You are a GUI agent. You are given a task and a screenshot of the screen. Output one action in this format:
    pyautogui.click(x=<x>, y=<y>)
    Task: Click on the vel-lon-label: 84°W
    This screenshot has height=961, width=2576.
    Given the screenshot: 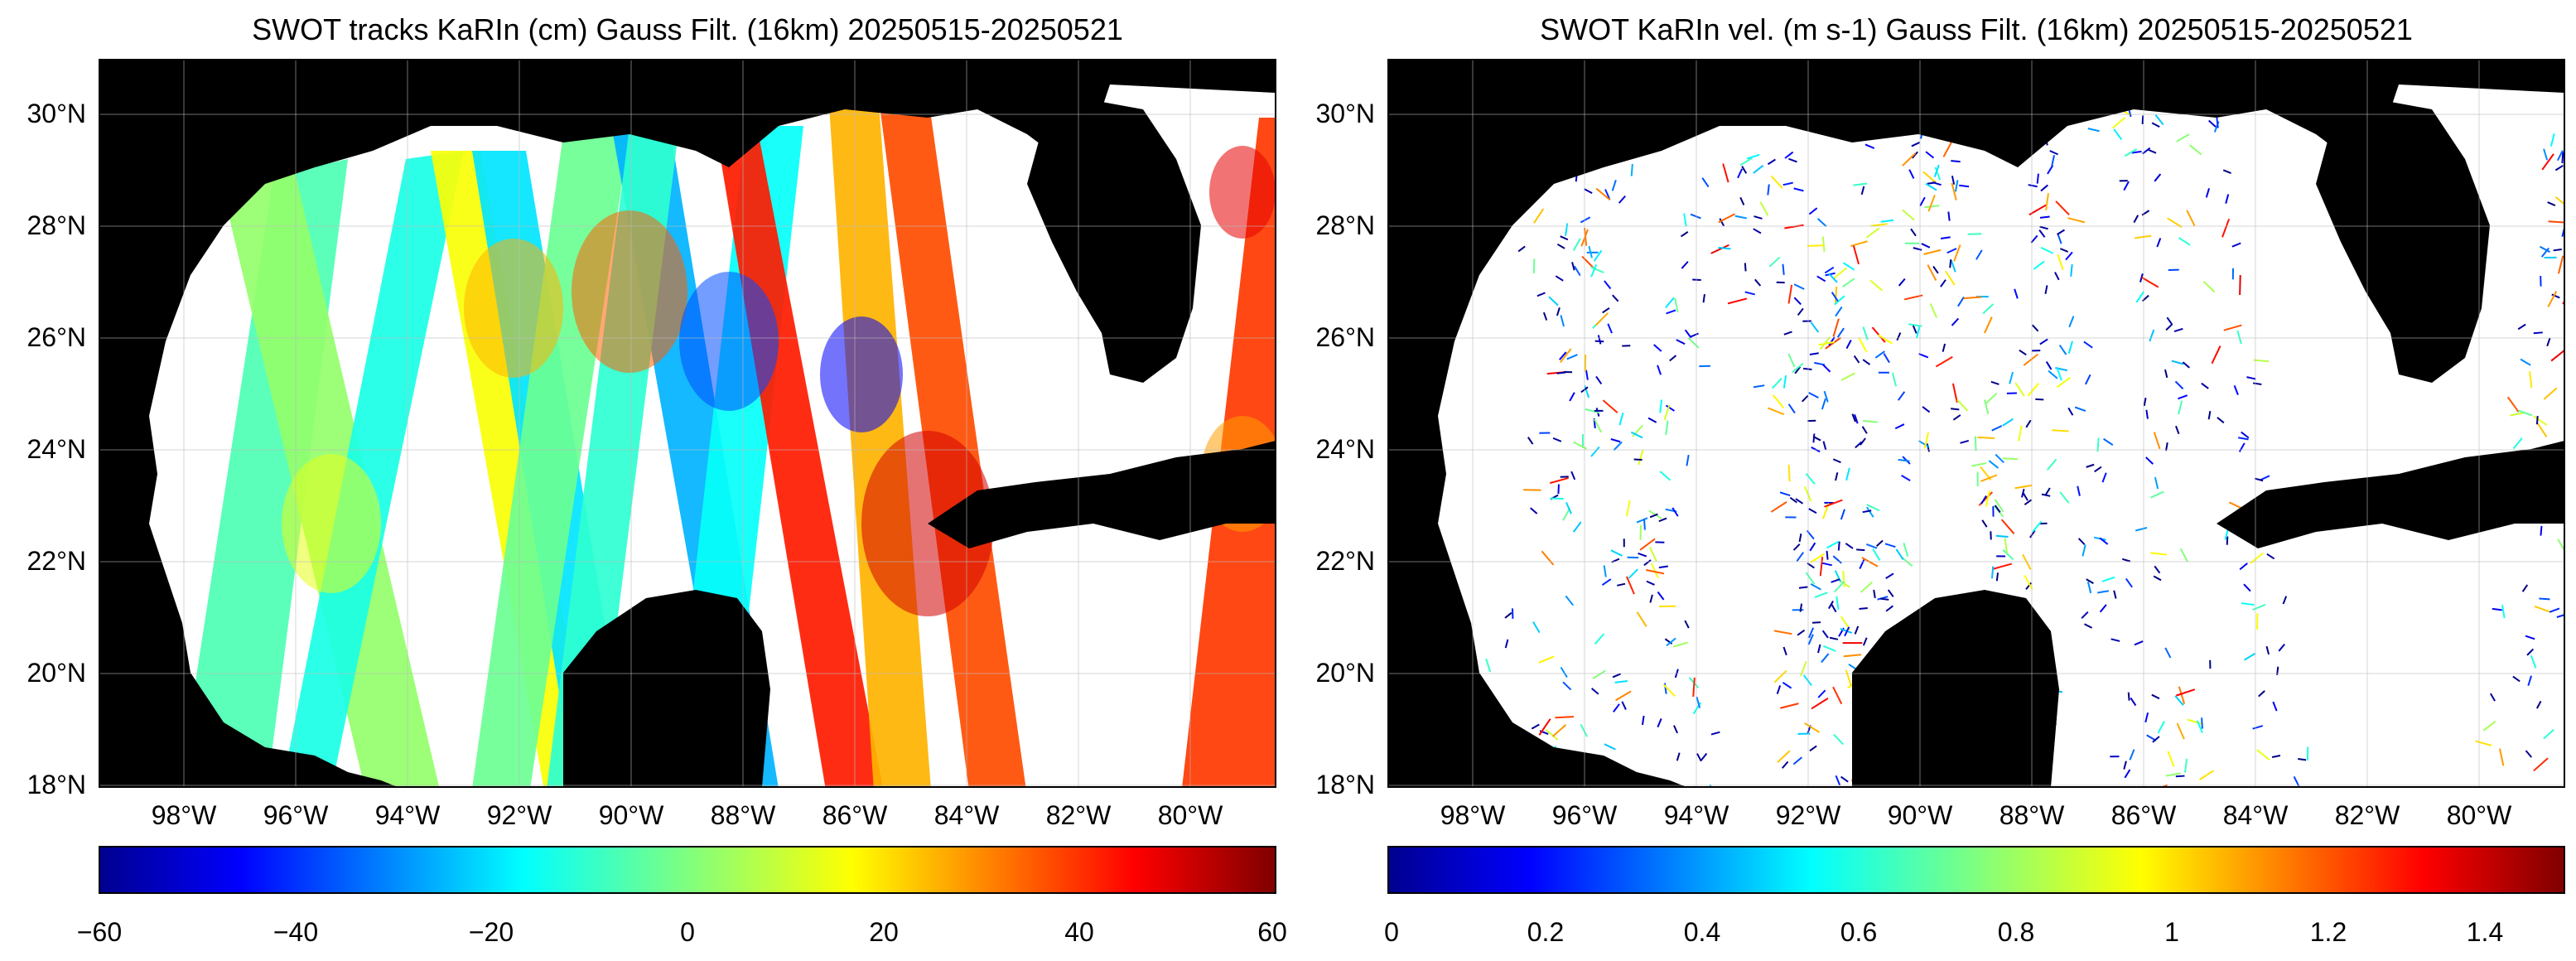 What is the action you would take?
    pyautogui.click(x=2256, y=815)
    